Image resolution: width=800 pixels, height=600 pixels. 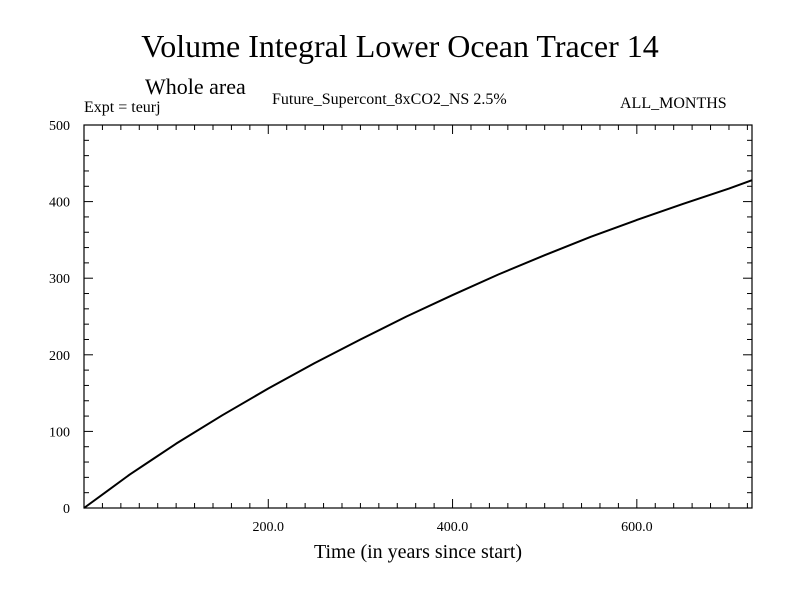 I want to click on y-tick-label: 0, so click(x=66, y=509).